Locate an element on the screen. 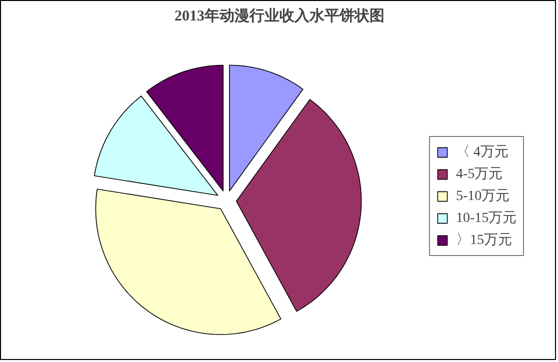 The width and height of the screenshot is (558, 362). chart-title: 2013年动漫行业收入水平饼状图 is located at coordinates (279, 16).